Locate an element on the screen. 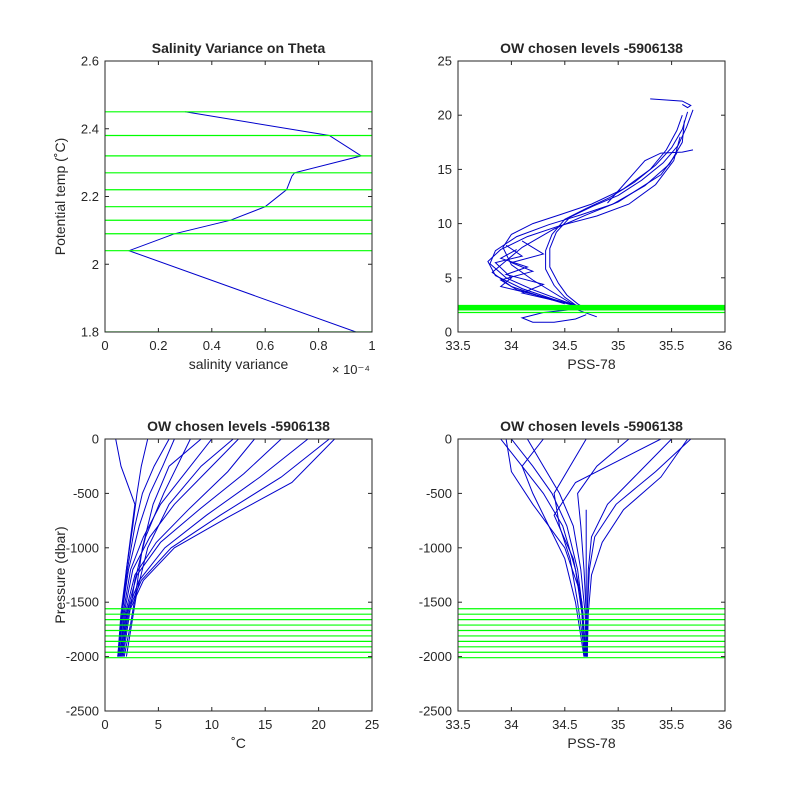 Image resolution: width=800 pixels, height=800 pixels. y-tick-label: 1.8 is located at coordinates (90, 332).